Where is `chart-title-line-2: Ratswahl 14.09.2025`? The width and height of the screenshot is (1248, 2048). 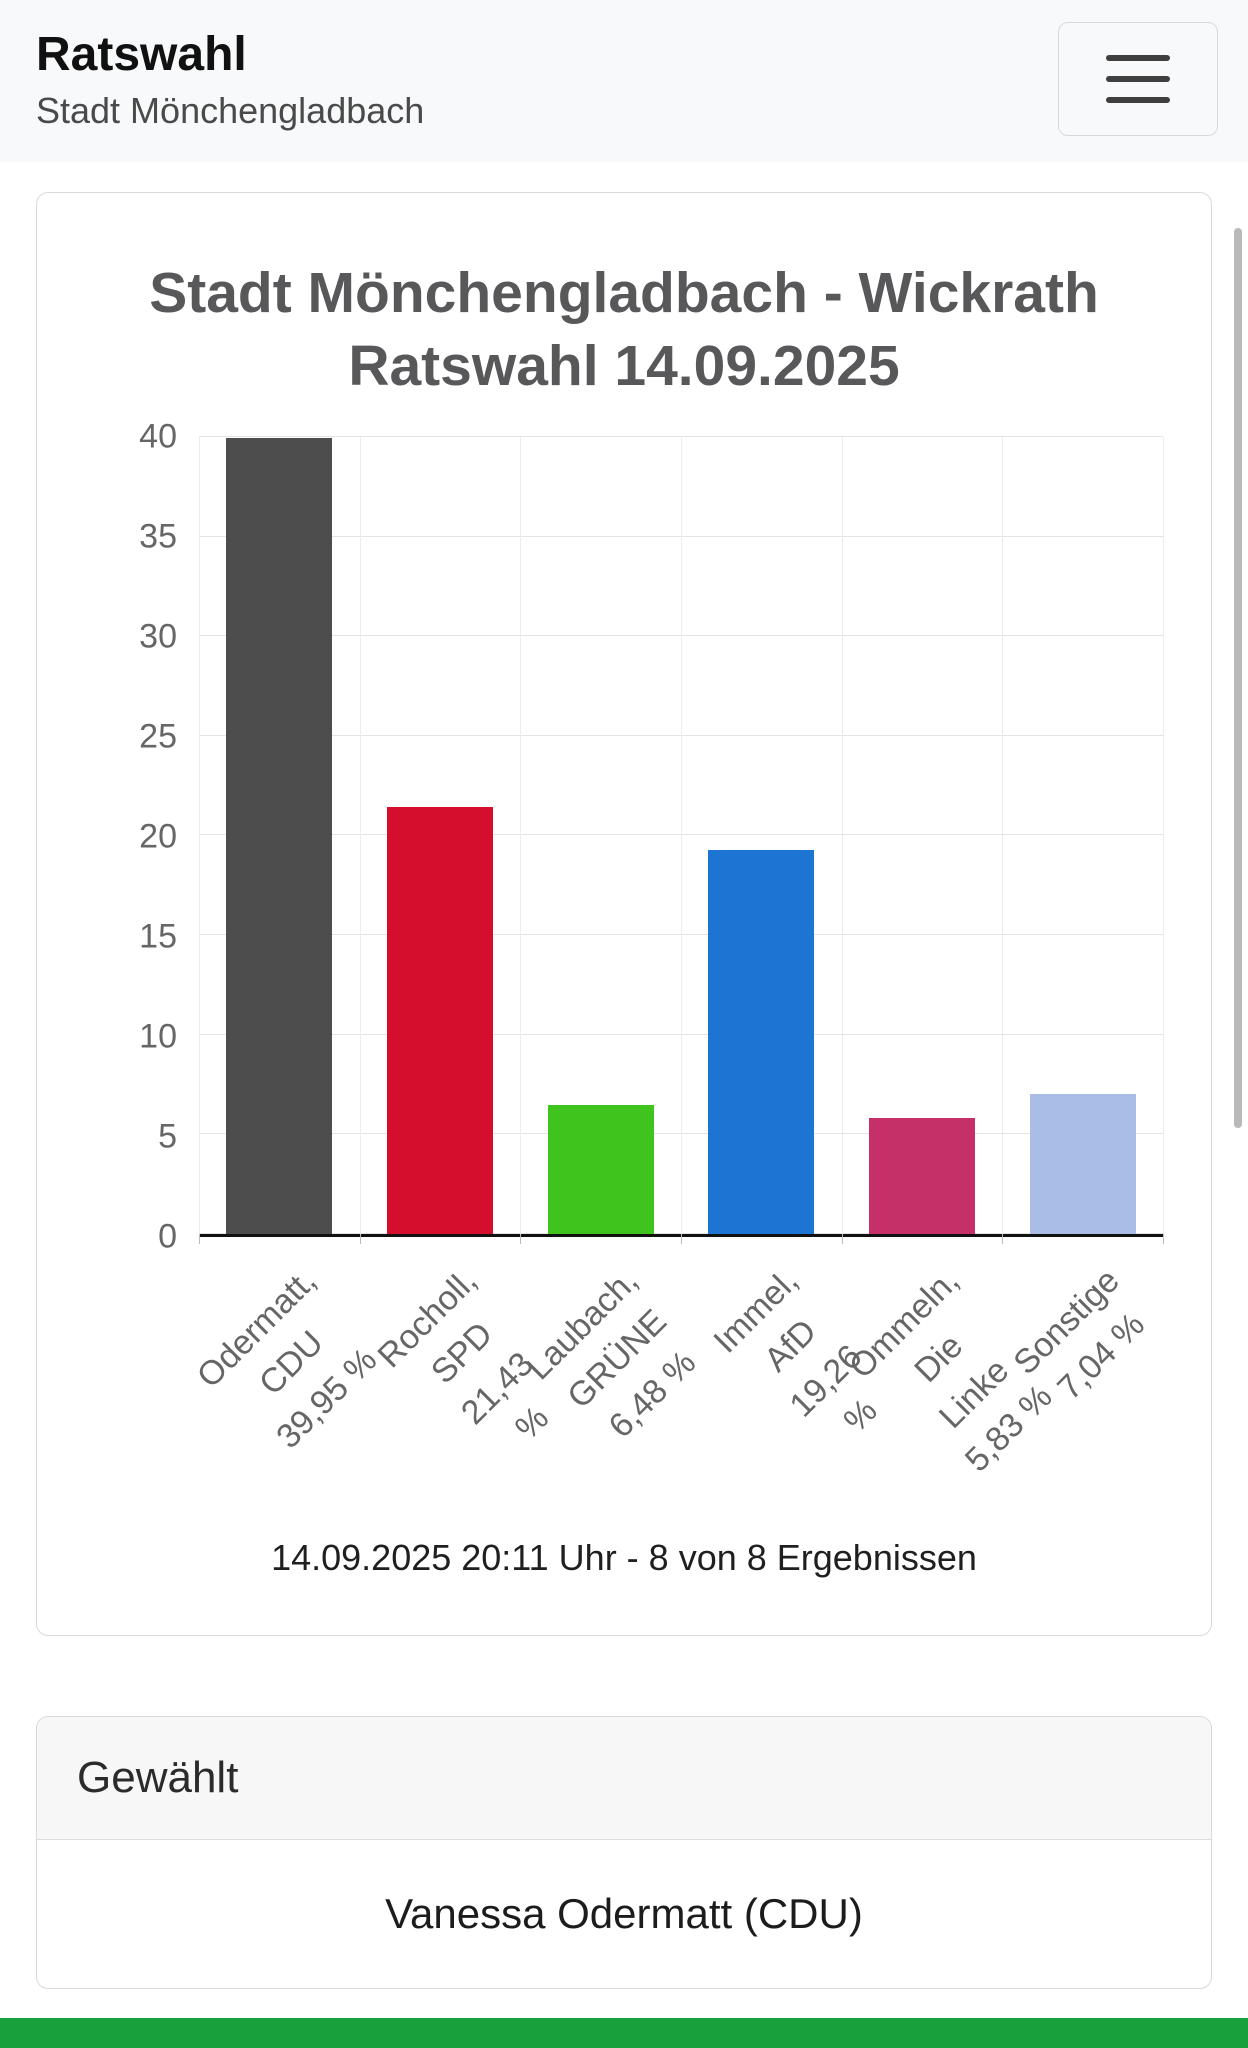
chart-title-line-2: Ratswahl 14.09.2025 is located at coordinates (624, 365).